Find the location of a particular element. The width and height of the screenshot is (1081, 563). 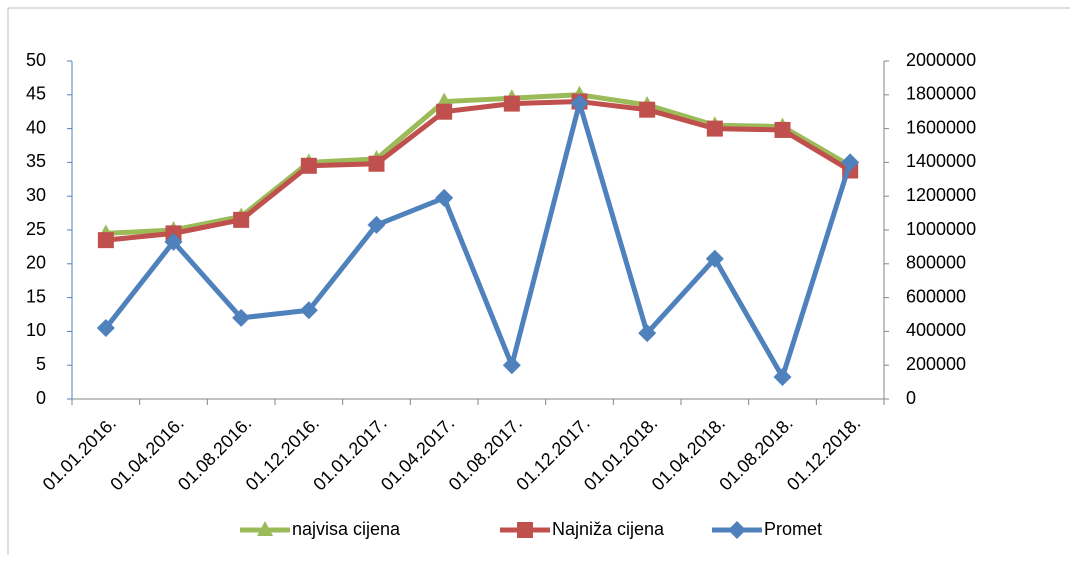

y2-tick-label: 1600000 is located at coordinates (941, 127).